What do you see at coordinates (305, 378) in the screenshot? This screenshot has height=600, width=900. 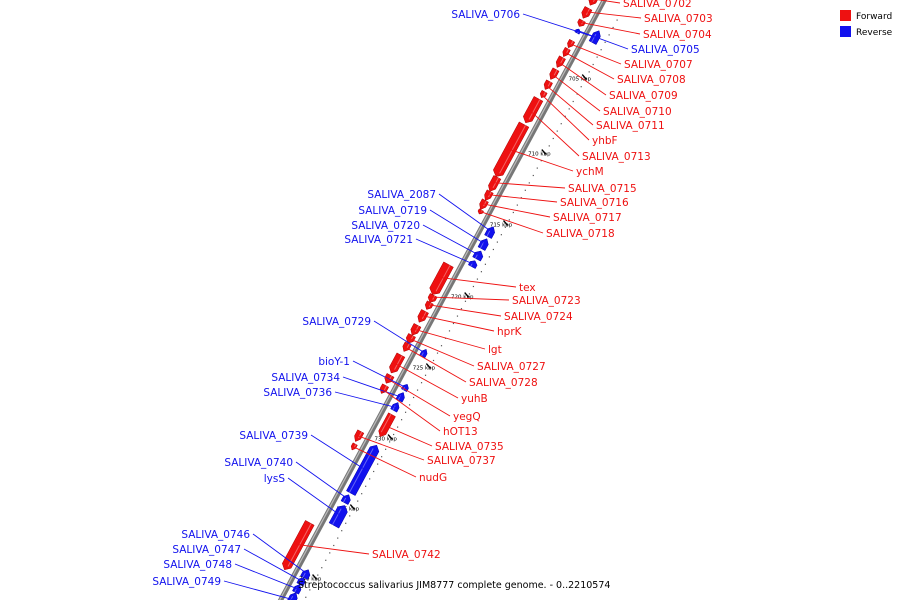 I see `gene-label-saliva_0734: SALIVA_0734` at bounding box center [305, 378].